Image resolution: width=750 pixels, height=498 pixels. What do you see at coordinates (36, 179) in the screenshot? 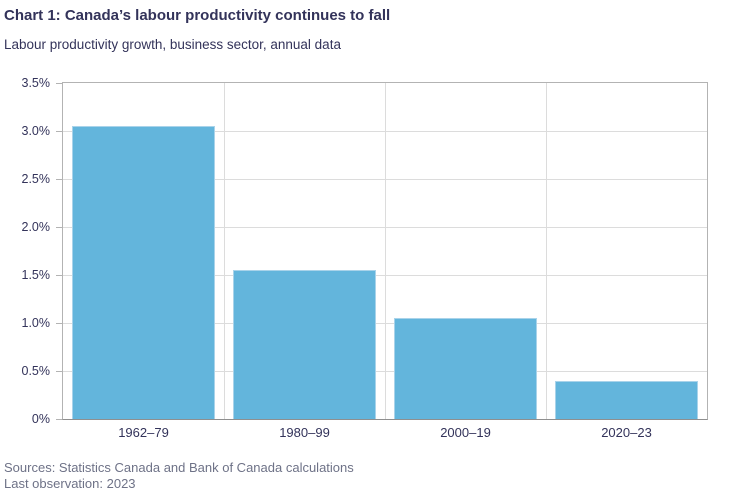
I see `y-tick-label: 2.5%` at bounding box center [36, 179].